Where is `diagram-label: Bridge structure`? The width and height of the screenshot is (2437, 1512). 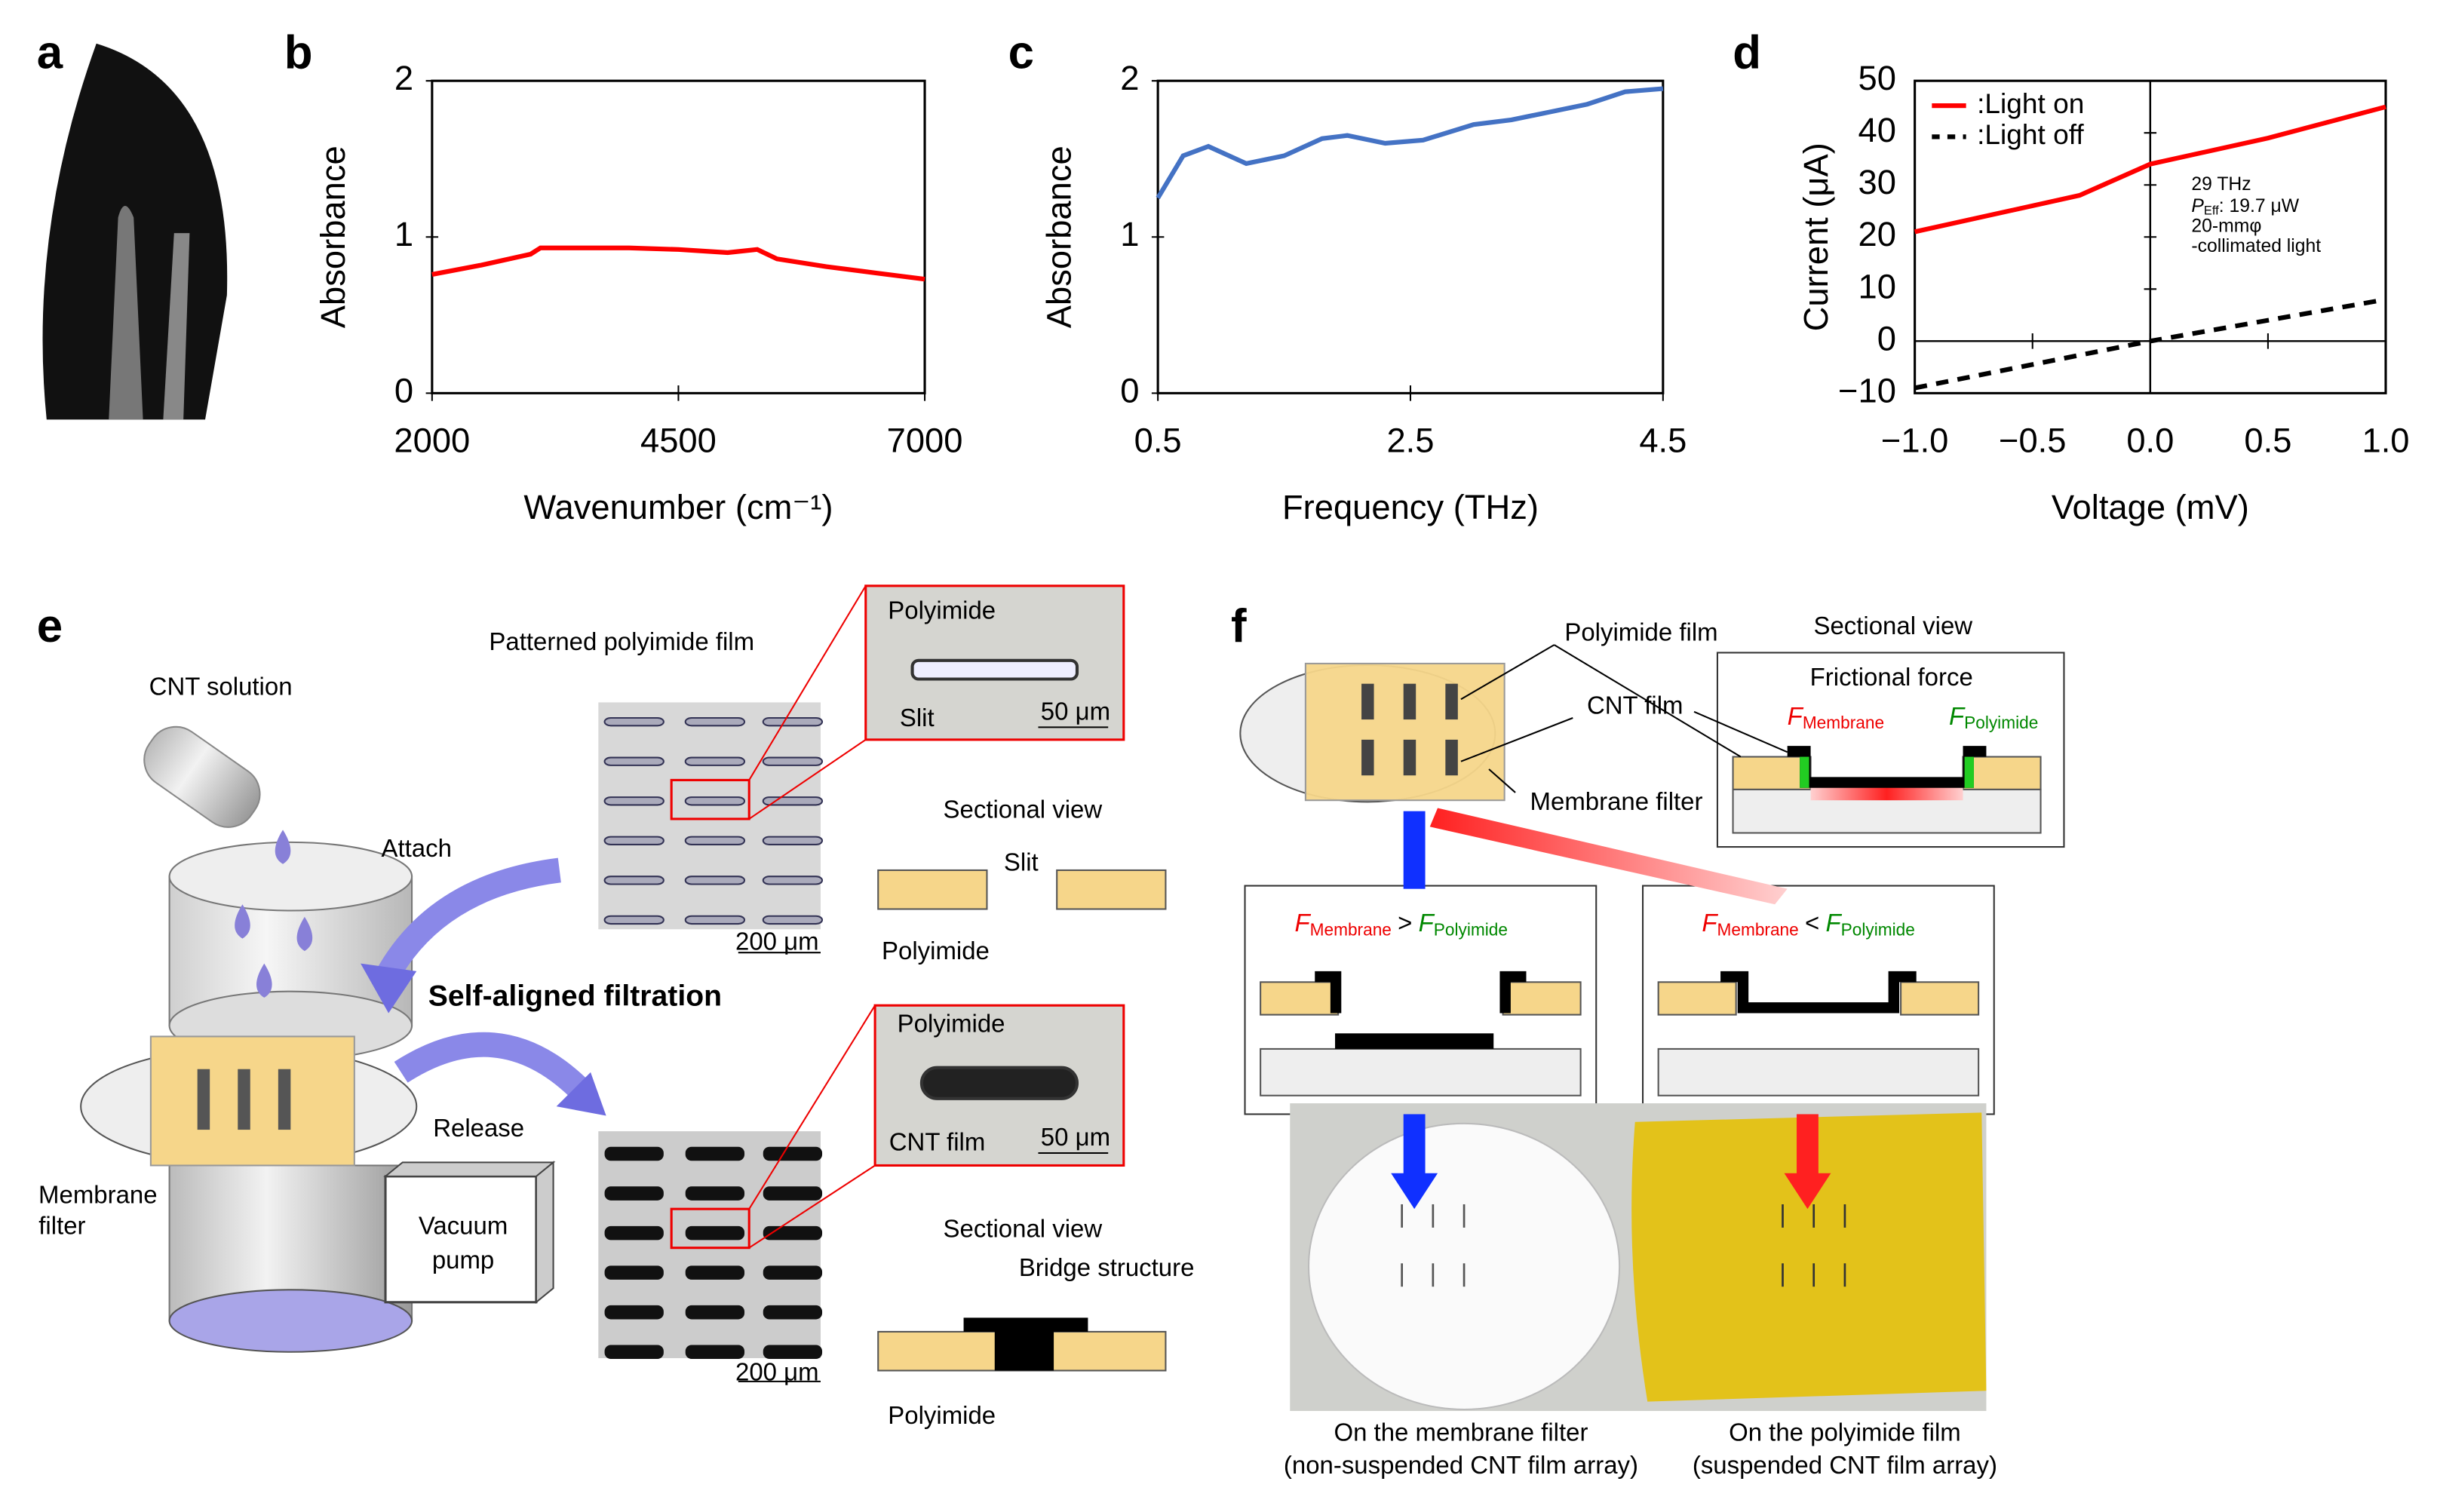 diagram-label: Bridge structure is located at coordinates (1107, 1267).